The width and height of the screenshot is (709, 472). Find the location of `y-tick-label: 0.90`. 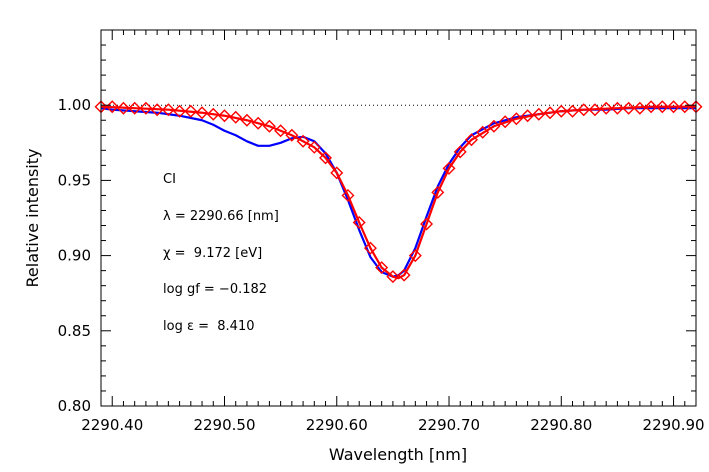

y-tick-label: 0.90 is located at coordinates (74, 256).